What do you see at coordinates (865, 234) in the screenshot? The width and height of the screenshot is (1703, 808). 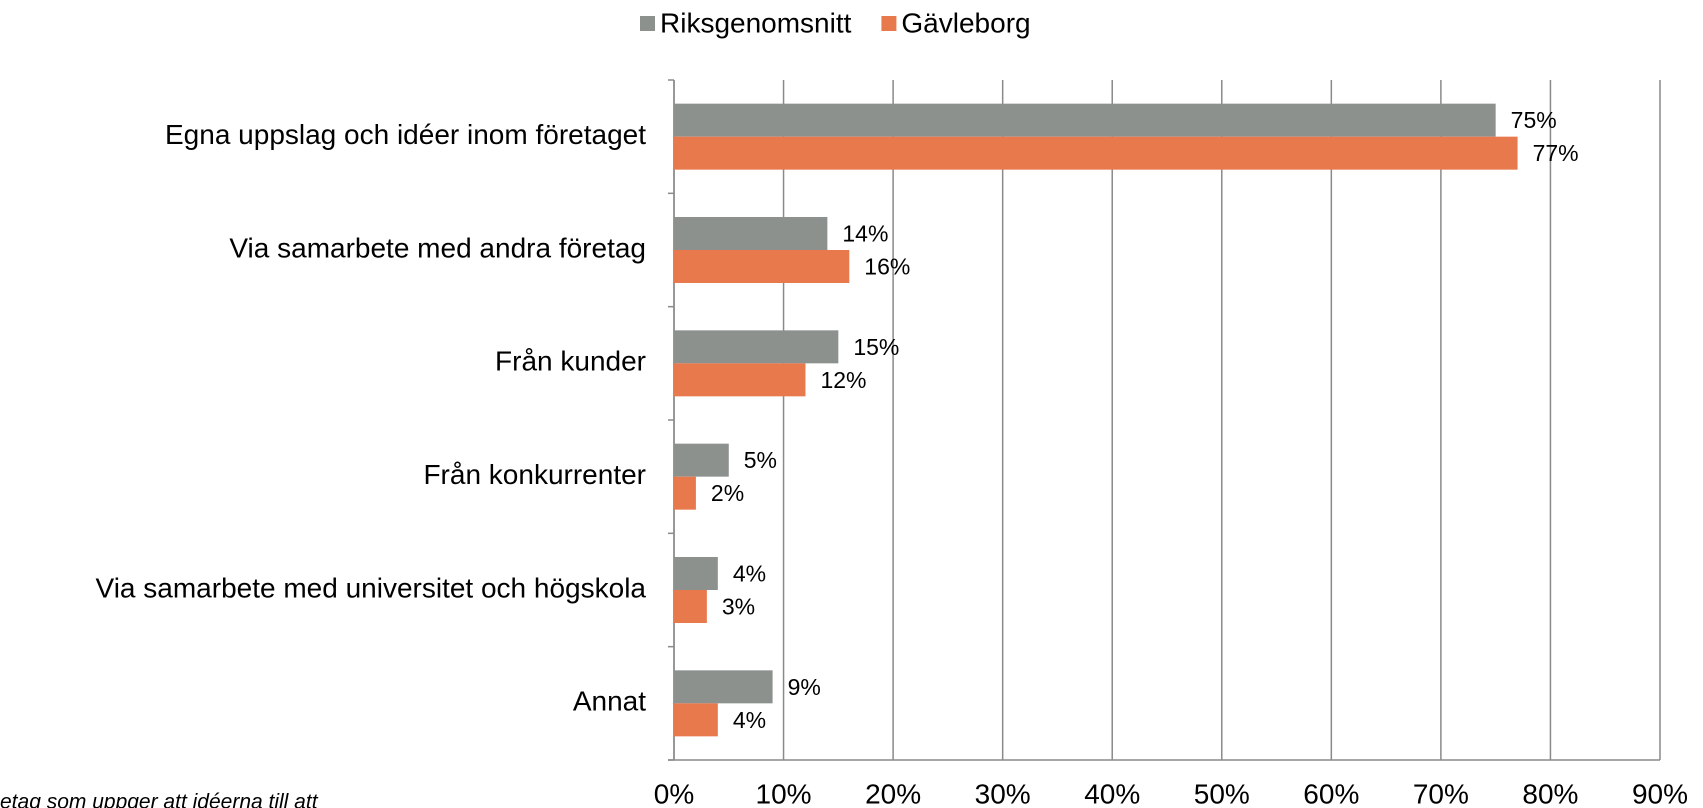 I see `value-label: 14%` at bounding box center [865, 234].